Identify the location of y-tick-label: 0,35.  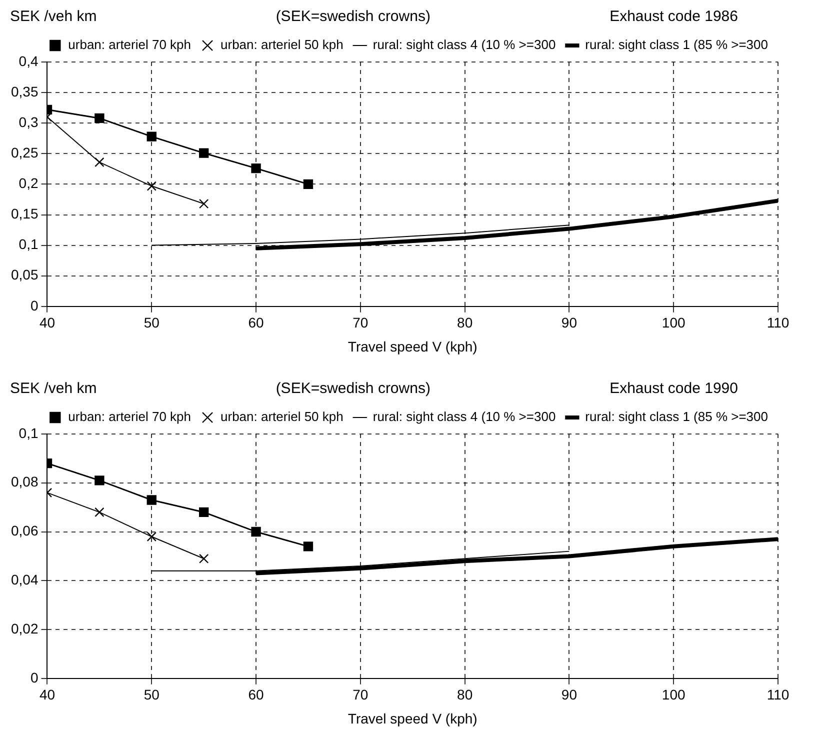
(24, 91).